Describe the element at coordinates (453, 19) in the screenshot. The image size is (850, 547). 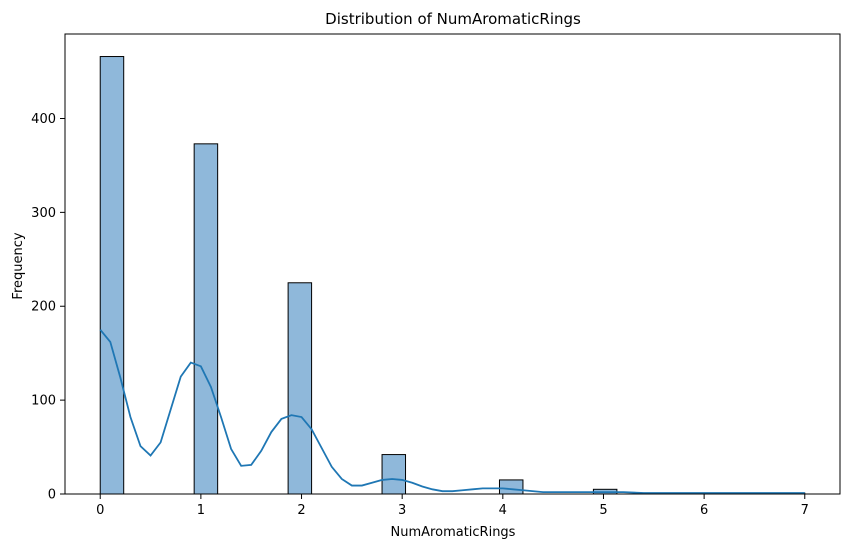
I see `chart-title: Distribution of NumAromaticRings` at that location.